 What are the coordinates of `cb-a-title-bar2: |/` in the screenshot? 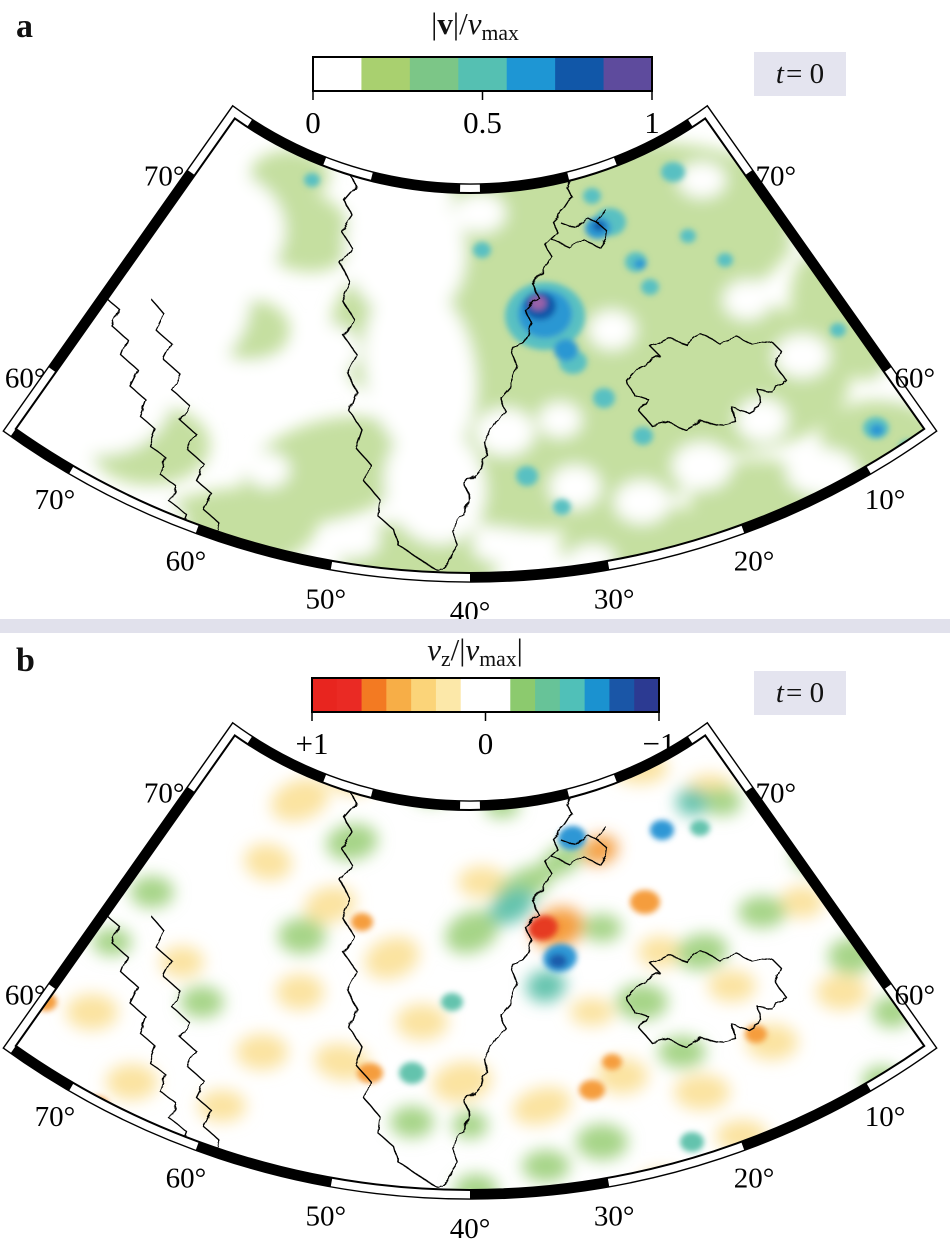 It's located at (460, 23).